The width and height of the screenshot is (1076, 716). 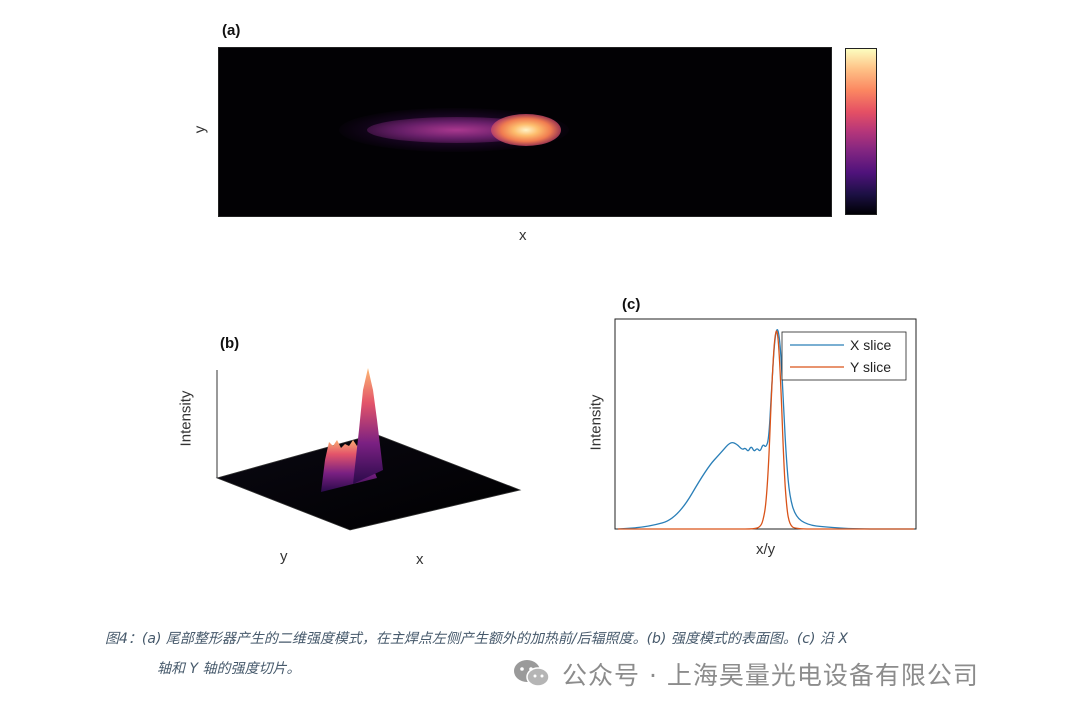 I want to click on line-plot: X slice Y slice, so click(x=765, y=424).